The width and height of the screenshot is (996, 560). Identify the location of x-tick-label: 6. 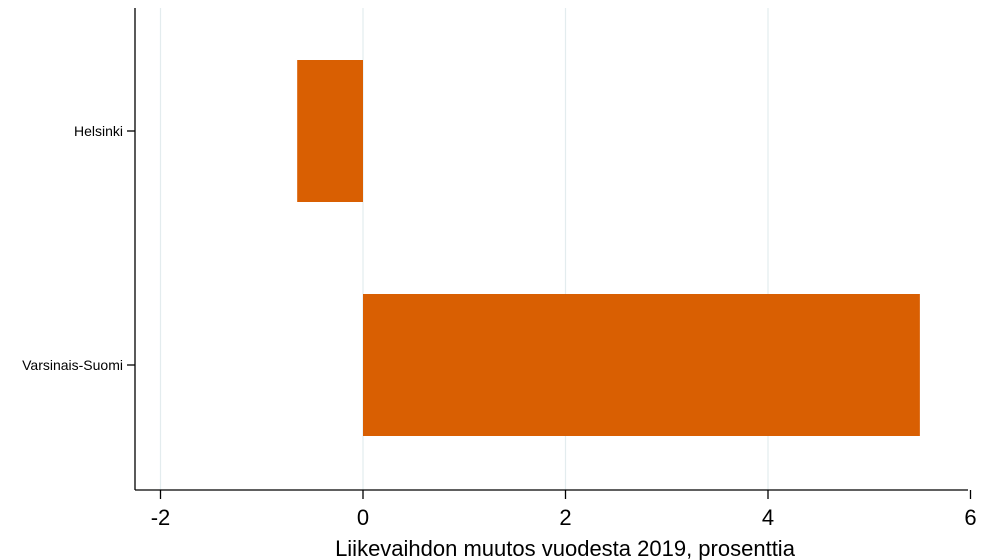
(970, 517).